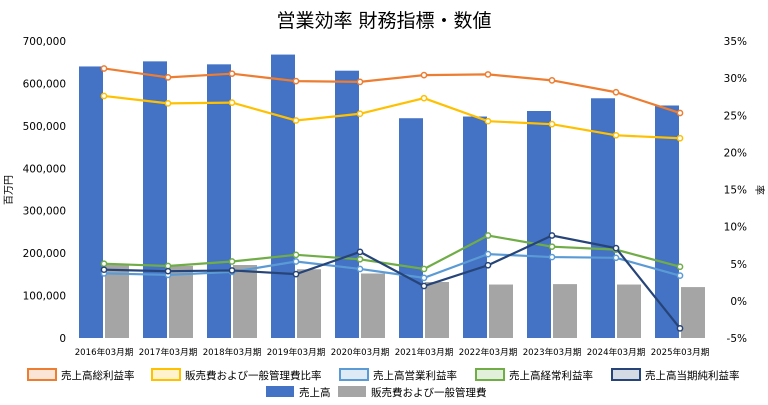 The width and height of the screenshot is (768, 405). Describe the element at coordinates (354, 374) in the screenshot. I see `legend-swatch-operating-margin` at that location.